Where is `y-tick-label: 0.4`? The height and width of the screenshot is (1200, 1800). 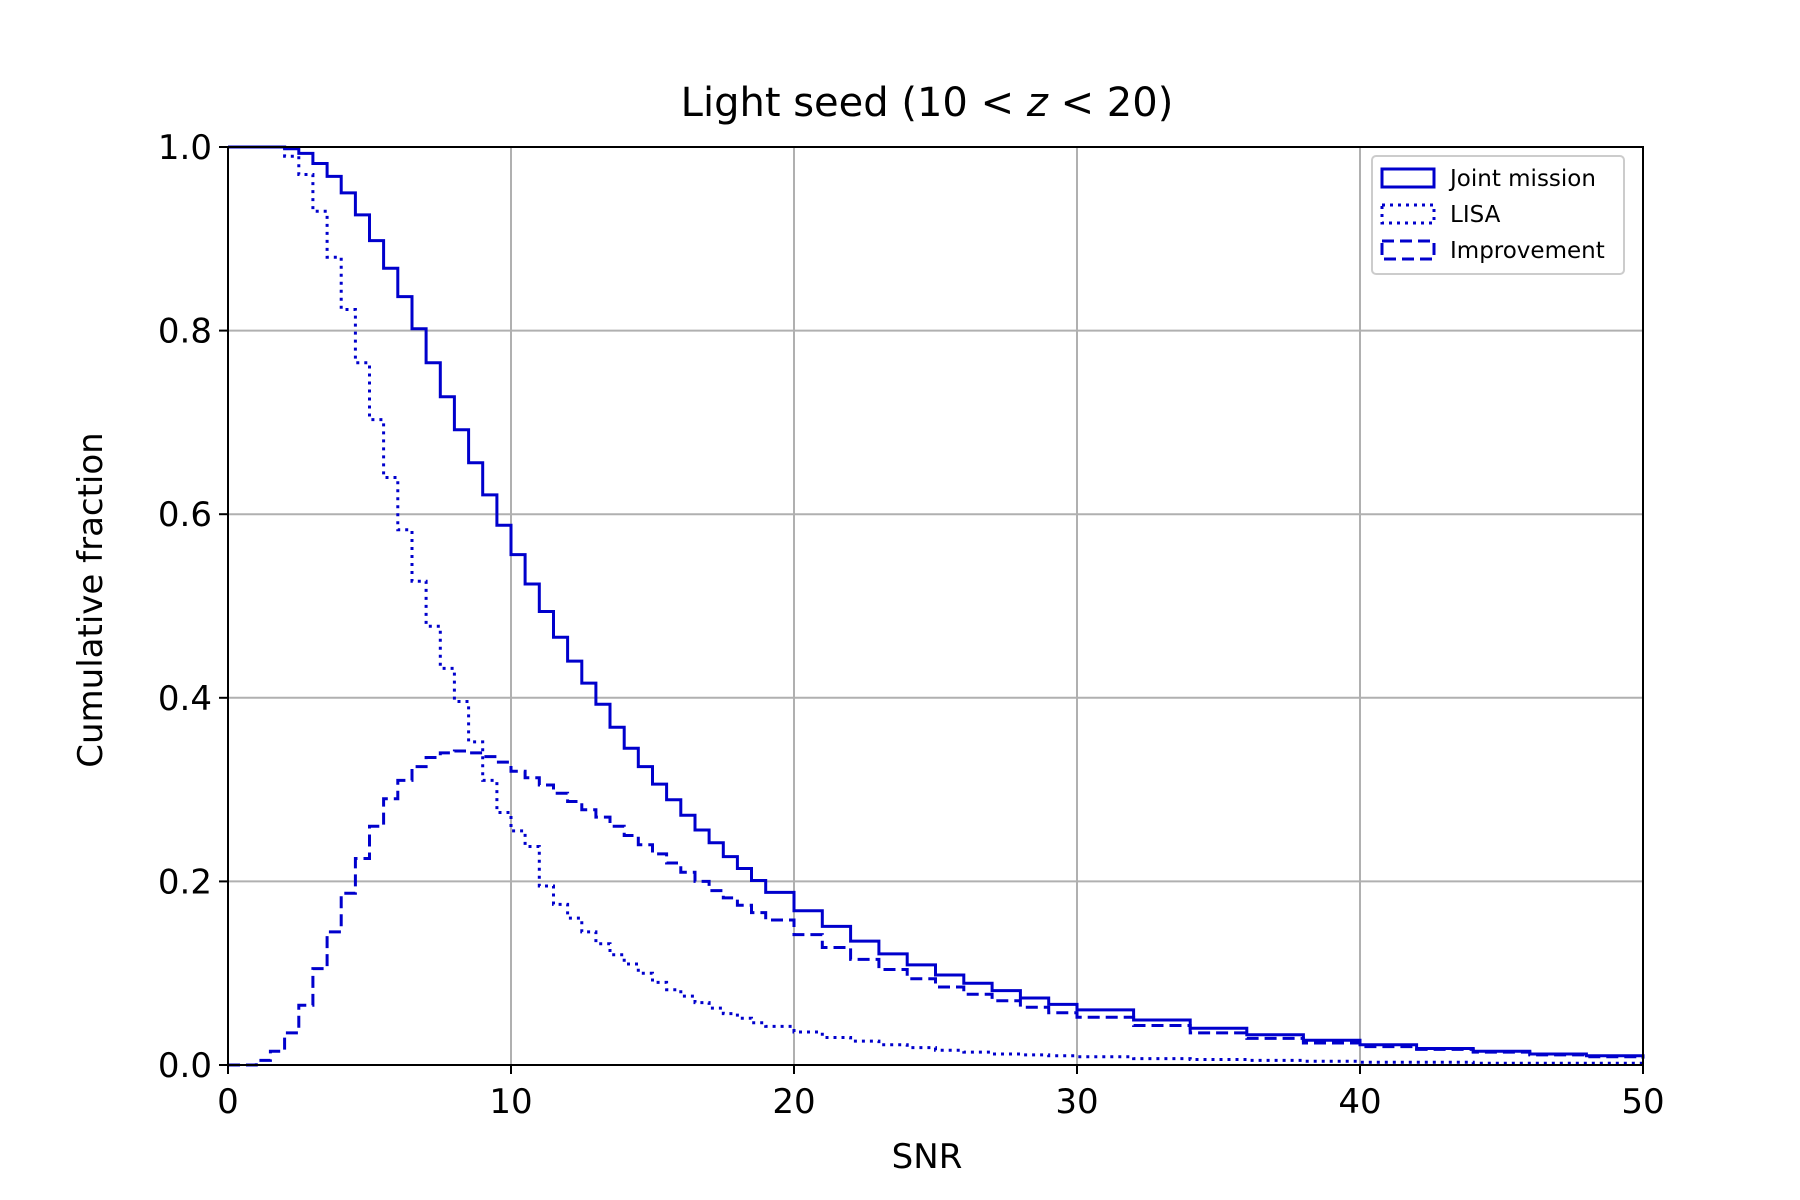 y-tick-label: 0.4 is located at coordinates (185, 699).